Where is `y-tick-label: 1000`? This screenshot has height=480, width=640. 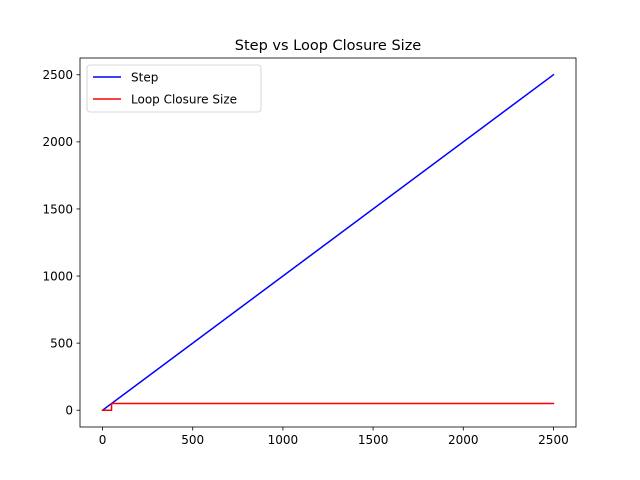
y-tick-label: 1000 is located at coordinates (57, 276).